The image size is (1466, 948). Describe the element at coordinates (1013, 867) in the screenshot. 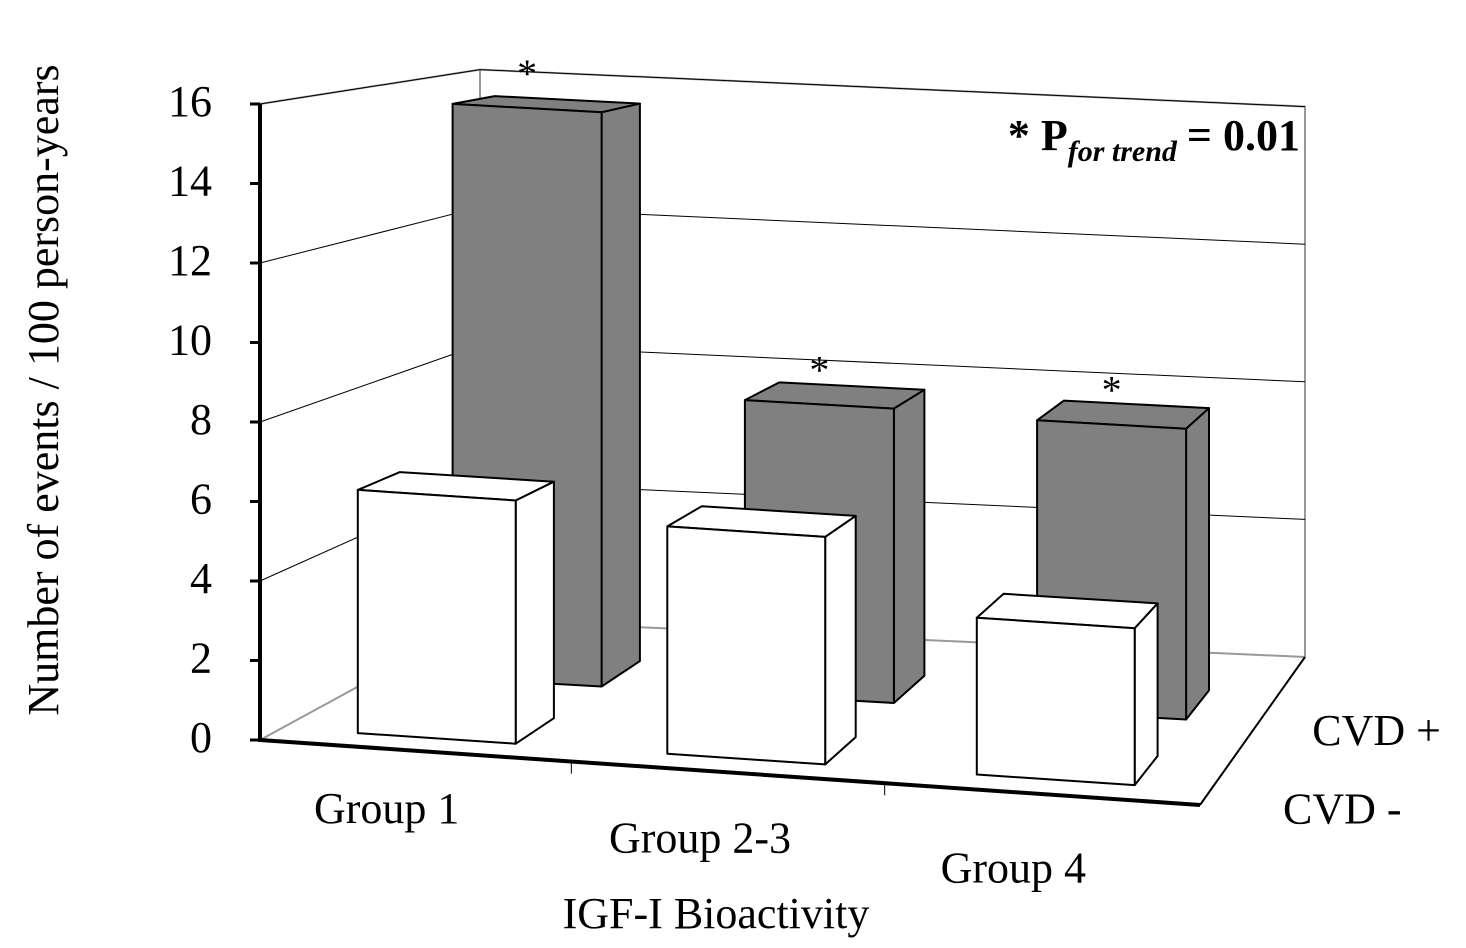

I see `x-tick-label: Group 4` at that location.